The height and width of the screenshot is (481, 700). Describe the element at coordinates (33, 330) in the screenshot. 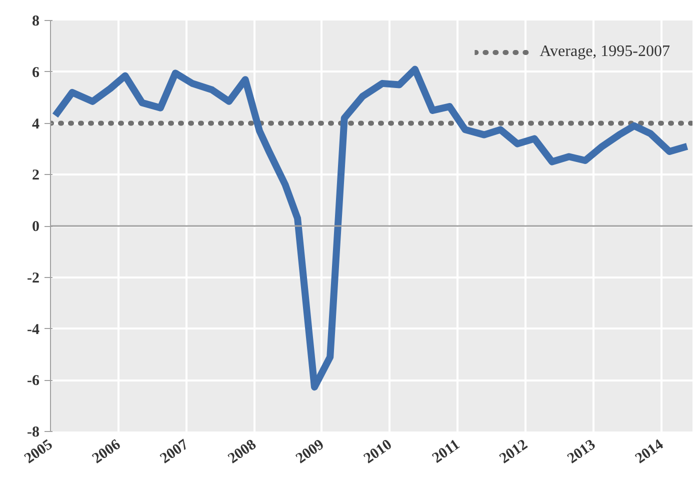

I see `y-tick-label: -4` at that location.